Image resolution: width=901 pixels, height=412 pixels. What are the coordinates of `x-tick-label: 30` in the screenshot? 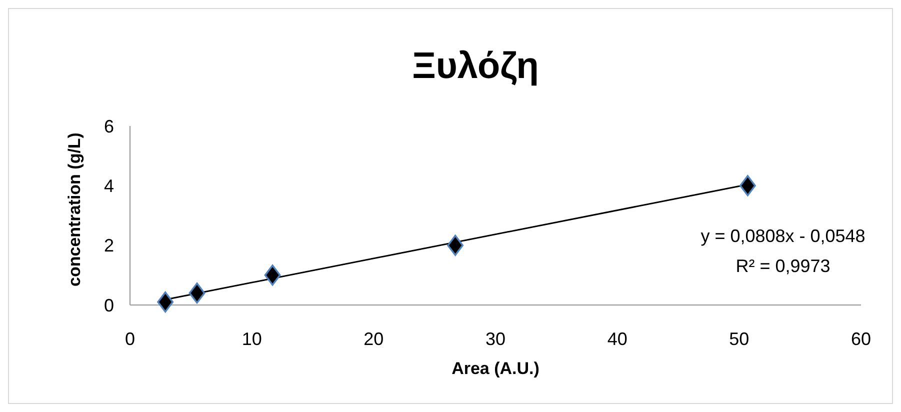 It's located at (495, 339).